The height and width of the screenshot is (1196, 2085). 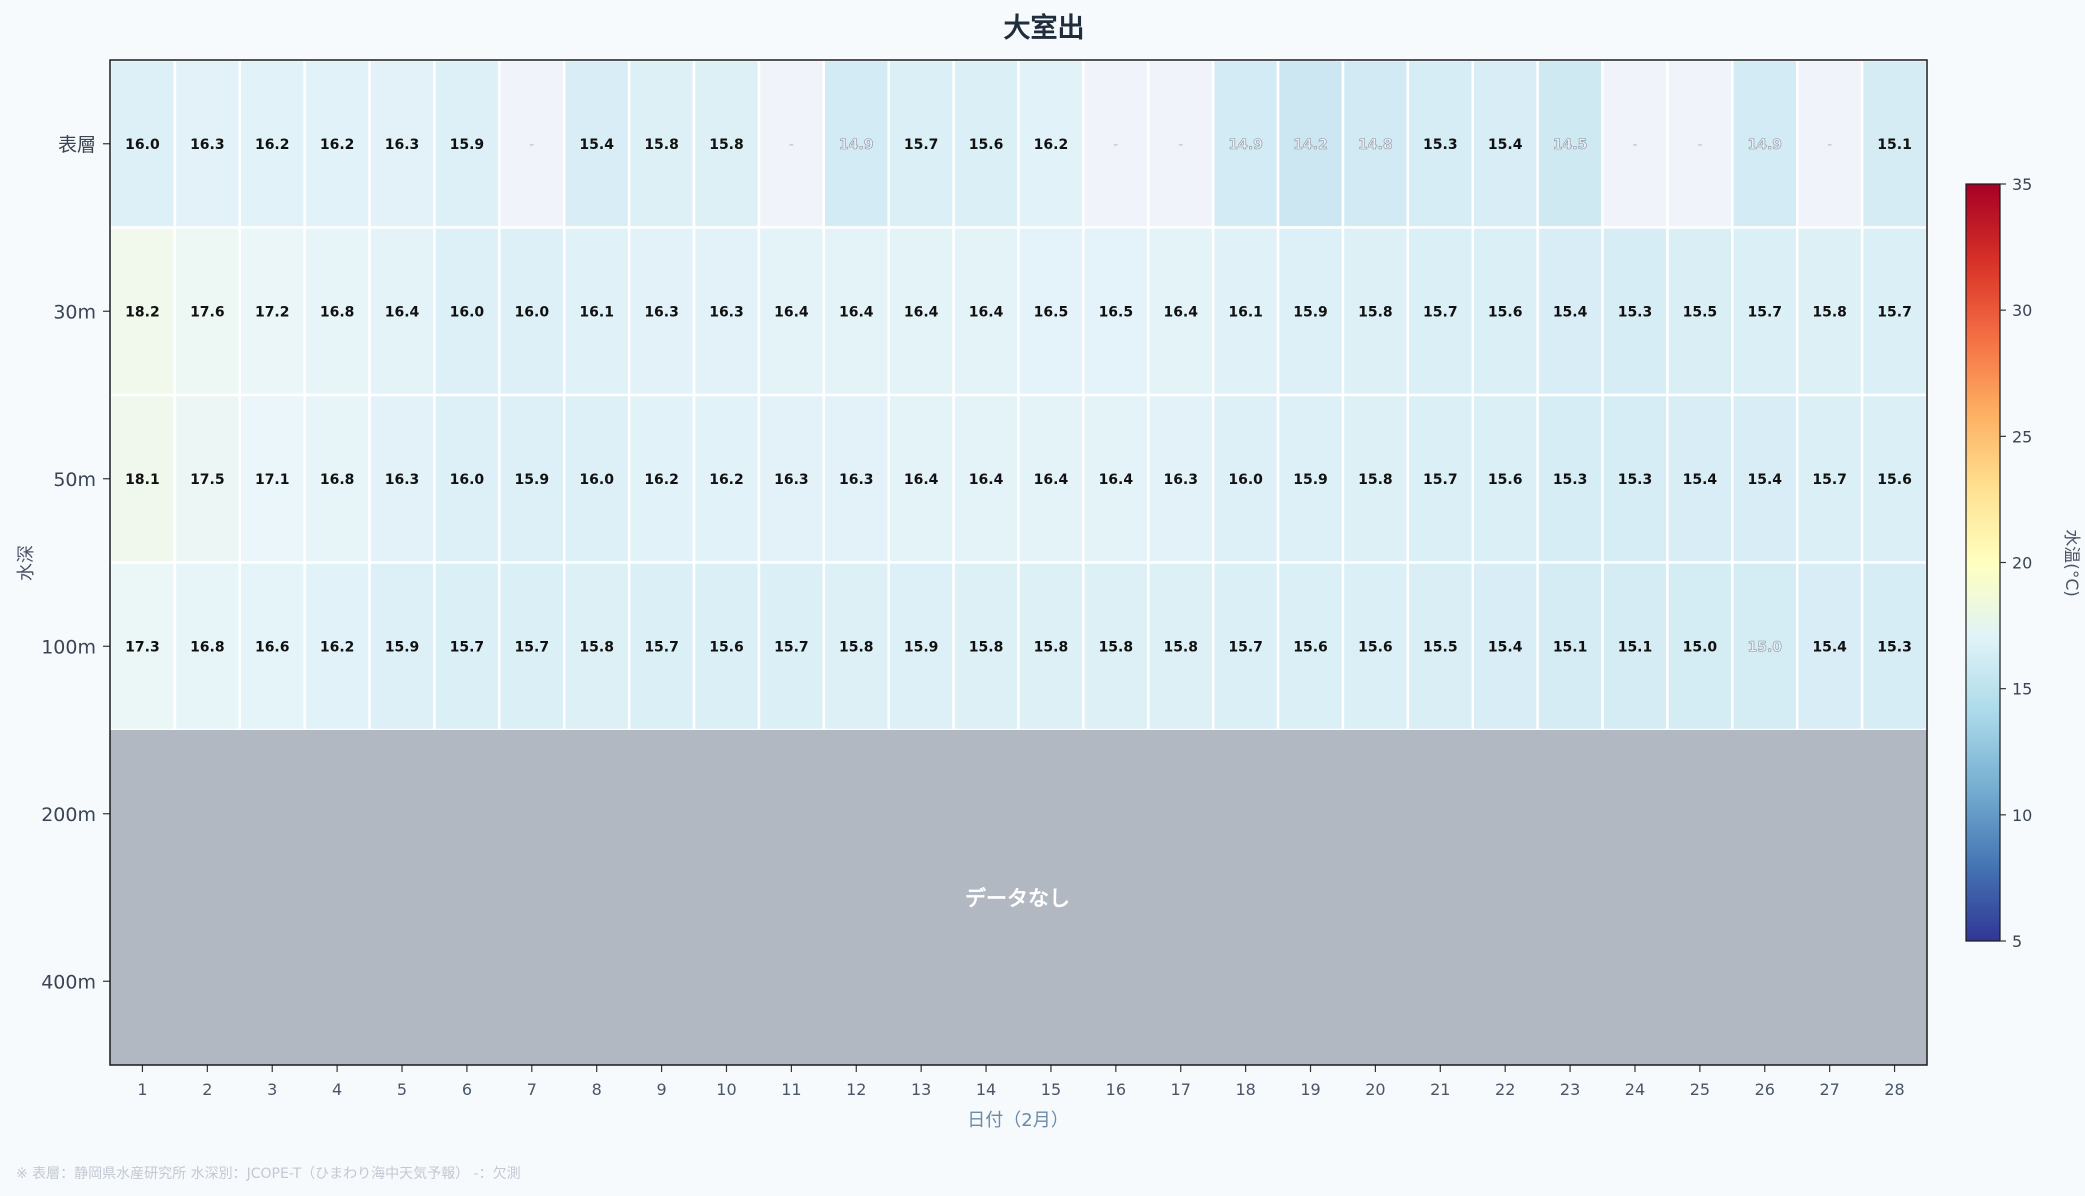 I want to click on y-tick-label: 100m, so click(x=68, y=647).